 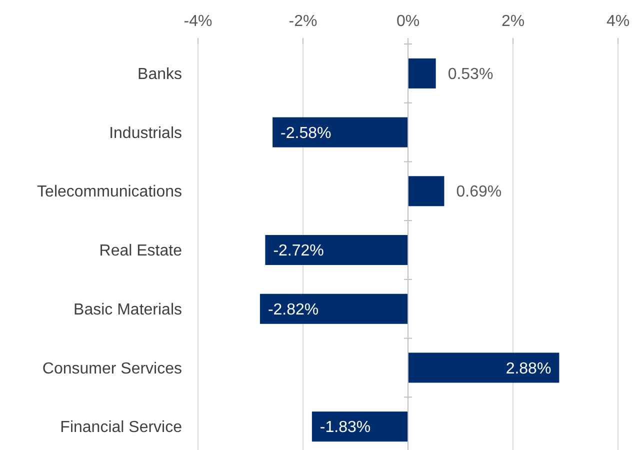 I want to click on data-label: 2.88%, so click(x=529, y=369).